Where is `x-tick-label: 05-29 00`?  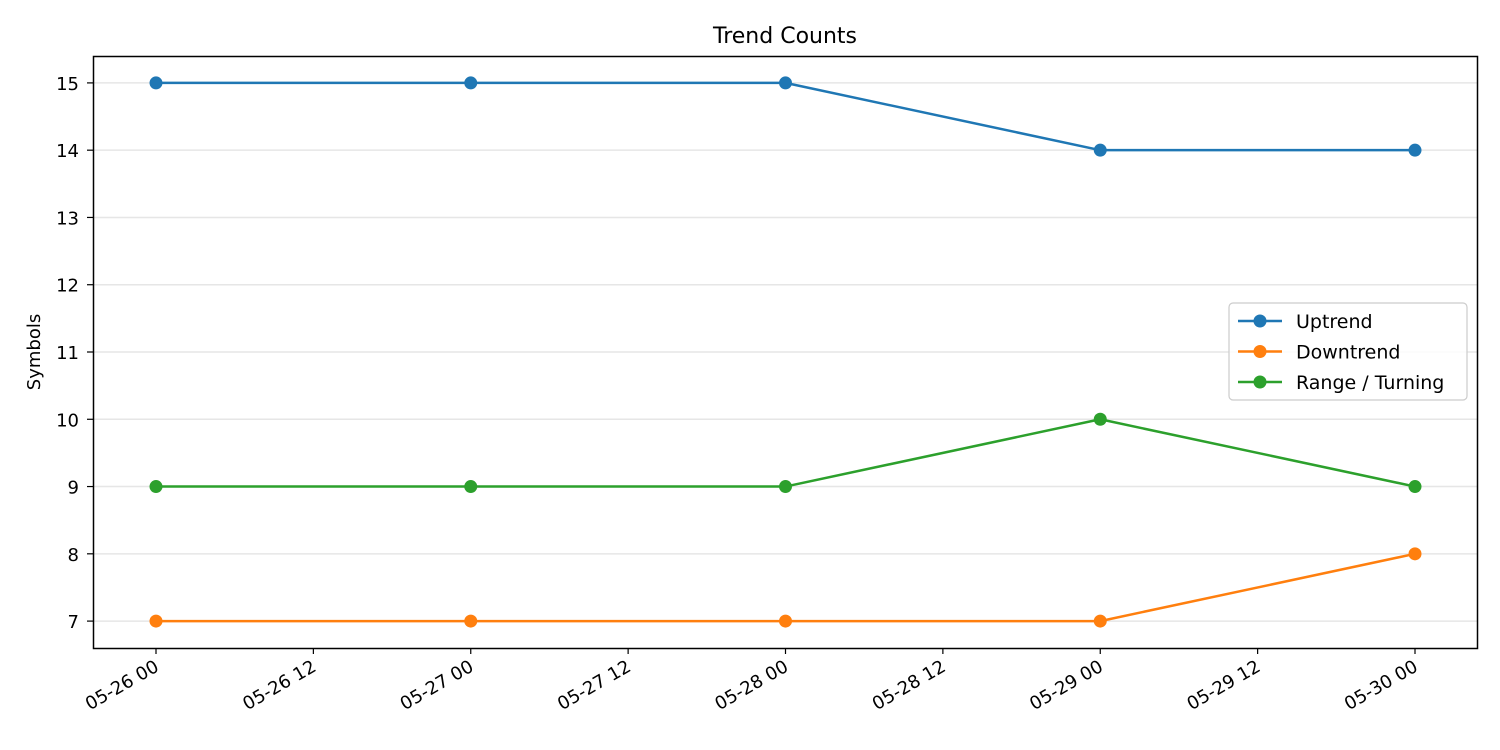
x-tick-label: 05-29 00 is located at coordinates (1066, 685).